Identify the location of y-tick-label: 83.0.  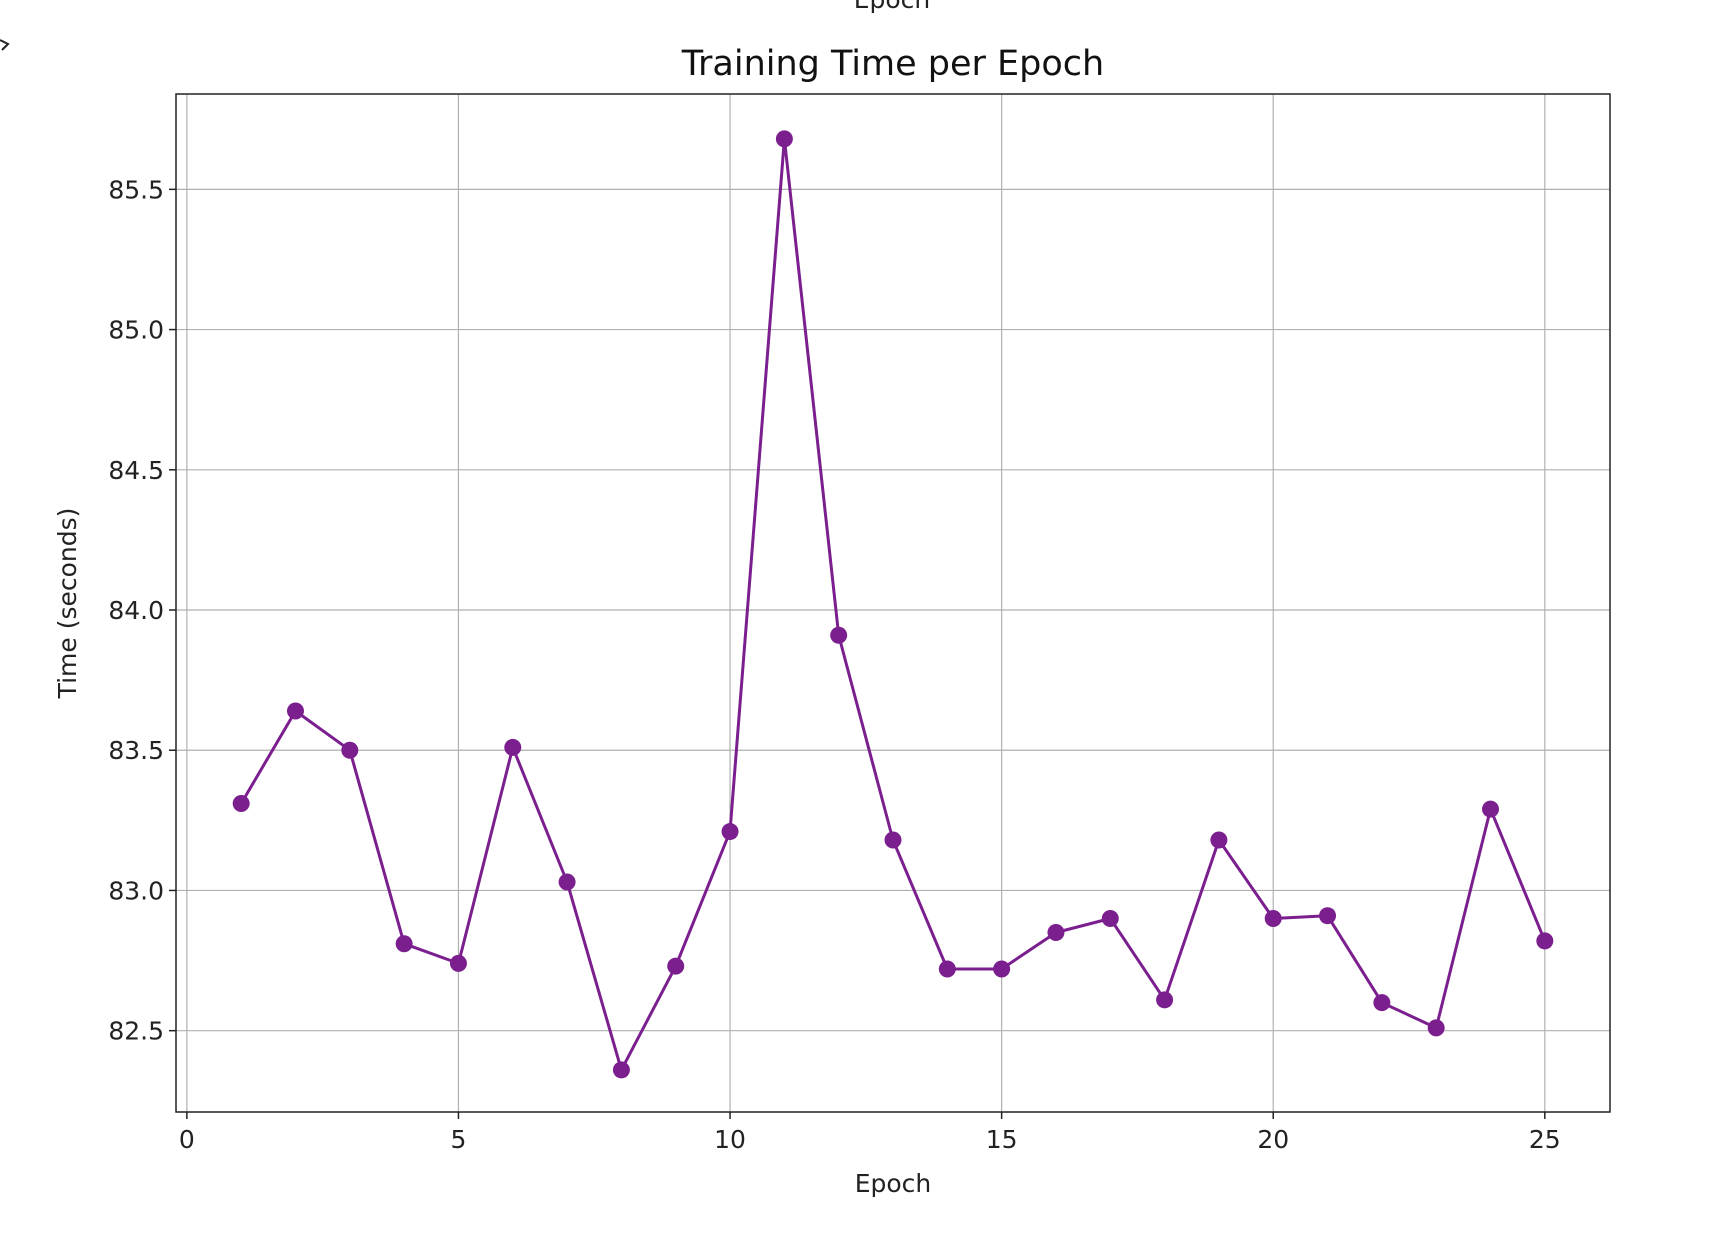
(136, 890).